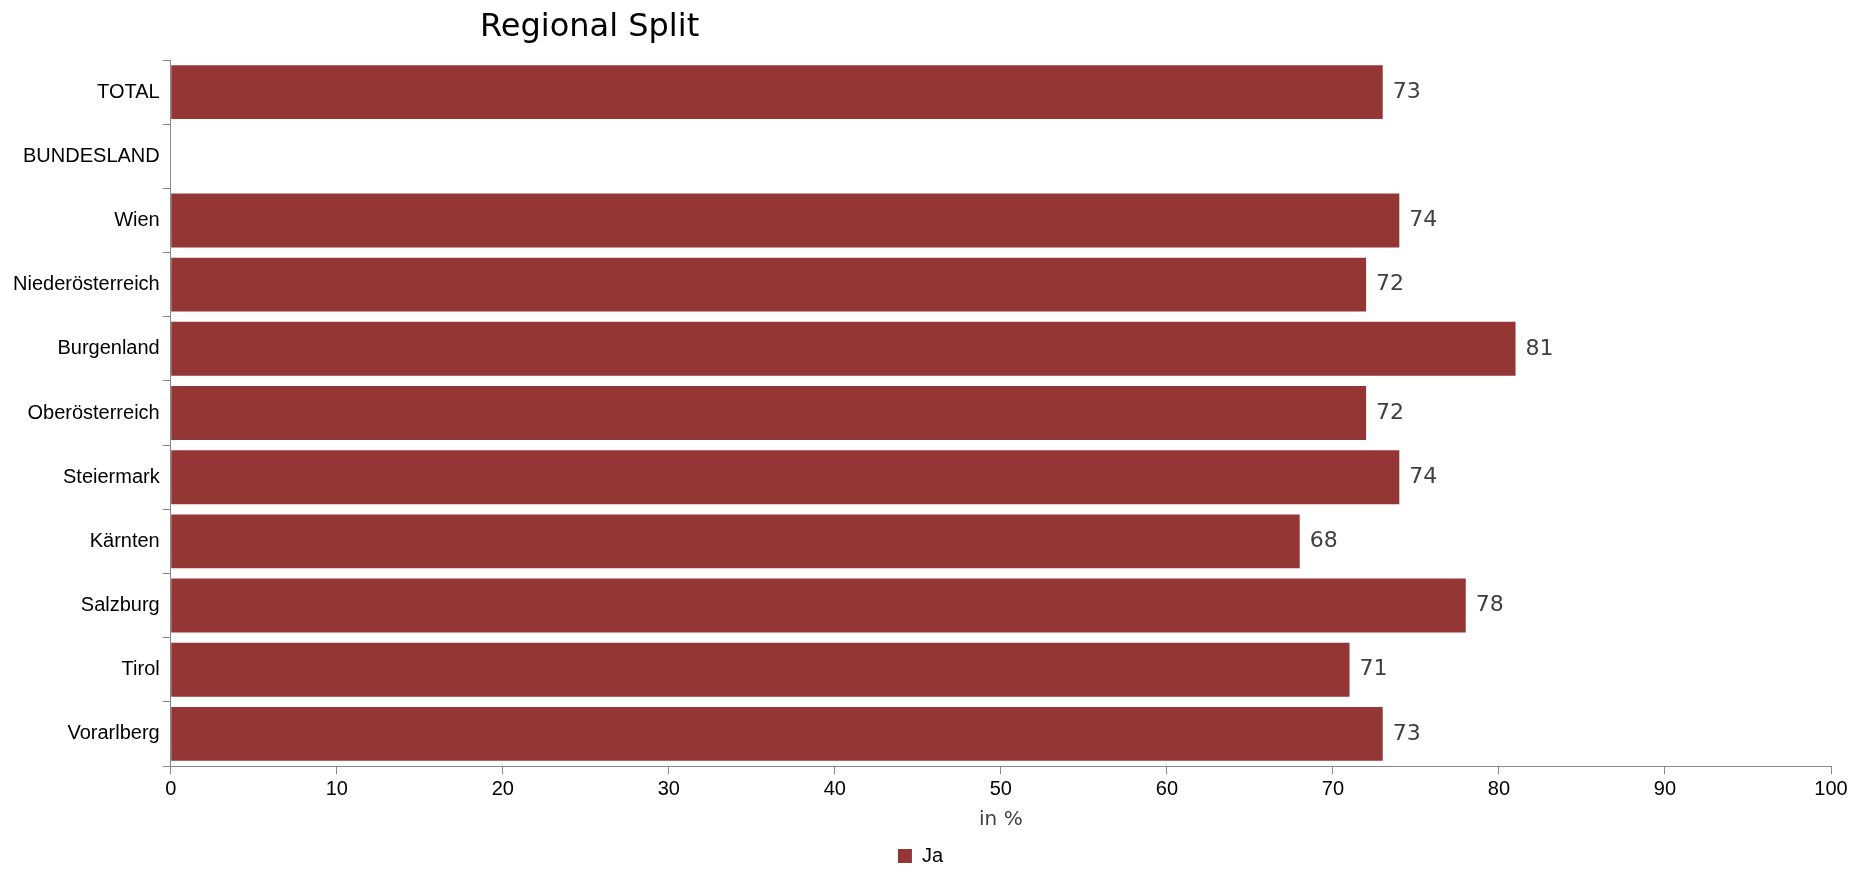 The height and width of the screenshot is (880, 1863). Describe the element at coordinates (108, 347) in the screenshot. I see `y-tick-label: Burgenland` at that location.